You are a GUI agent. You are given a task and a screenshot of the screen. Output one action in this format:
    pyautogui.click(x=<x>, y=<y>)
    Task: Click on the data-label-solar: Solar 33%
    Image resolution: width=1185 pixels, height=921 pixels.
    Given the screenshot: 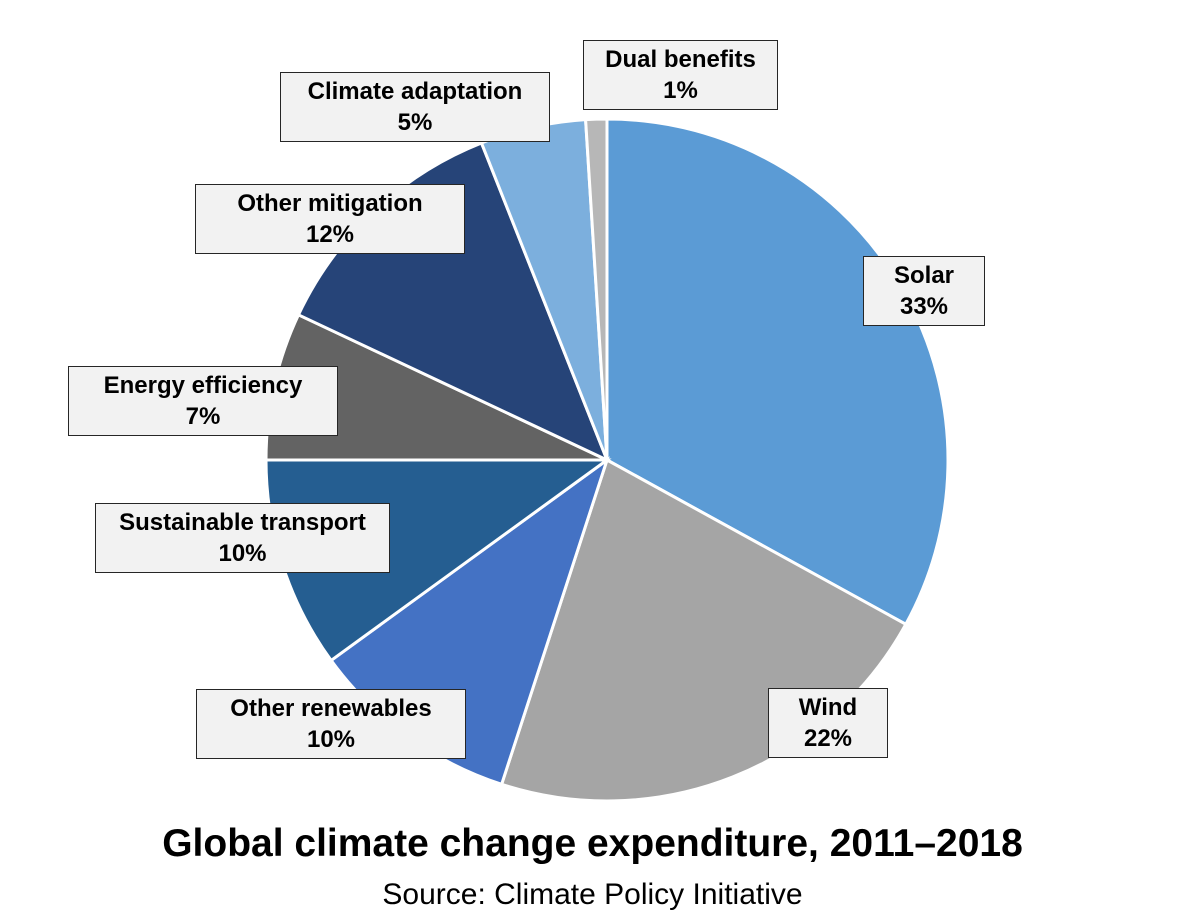 What is the action you would take?
    pyautogui.click(x=924, y=291)
    